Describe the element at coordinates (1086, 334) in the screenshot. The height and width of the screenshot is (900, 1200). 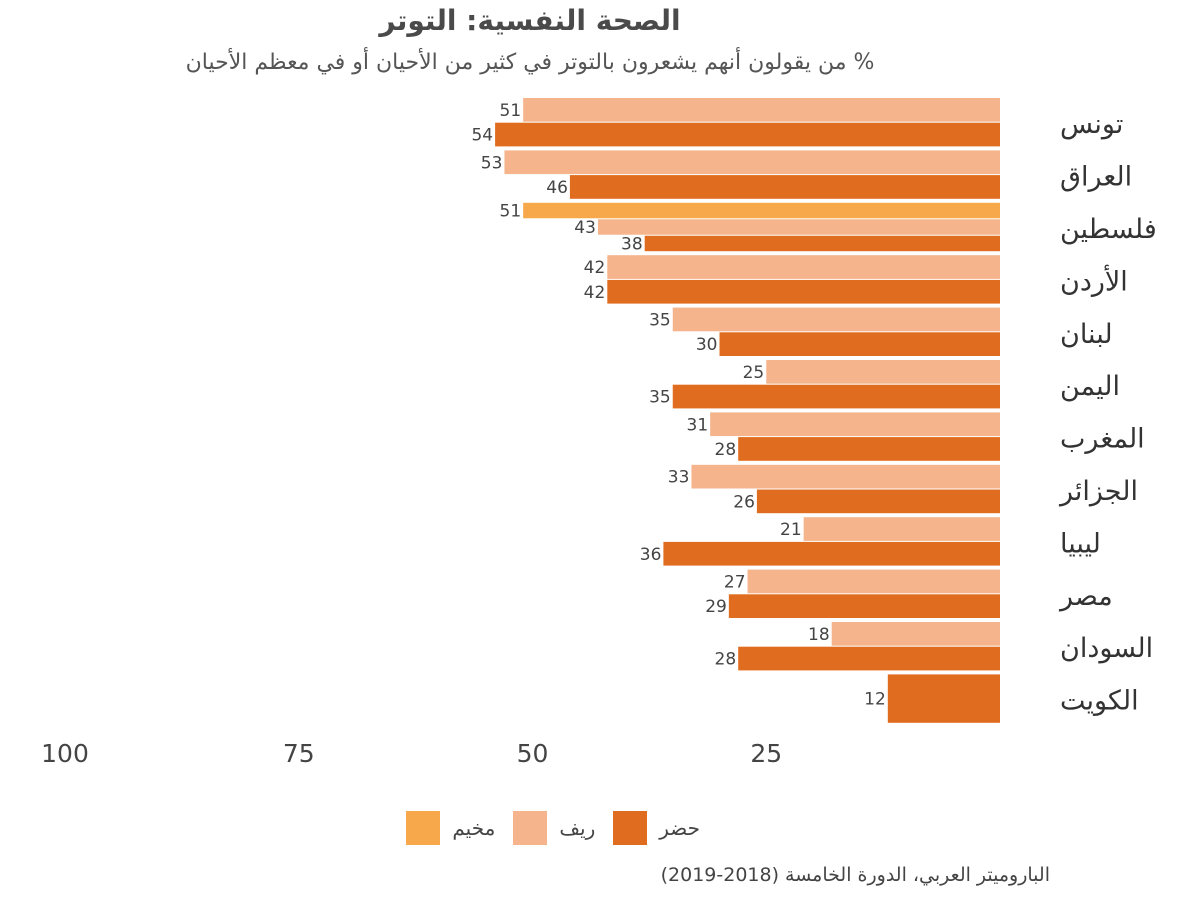
I see `category-label-4: لبنان` at that location.